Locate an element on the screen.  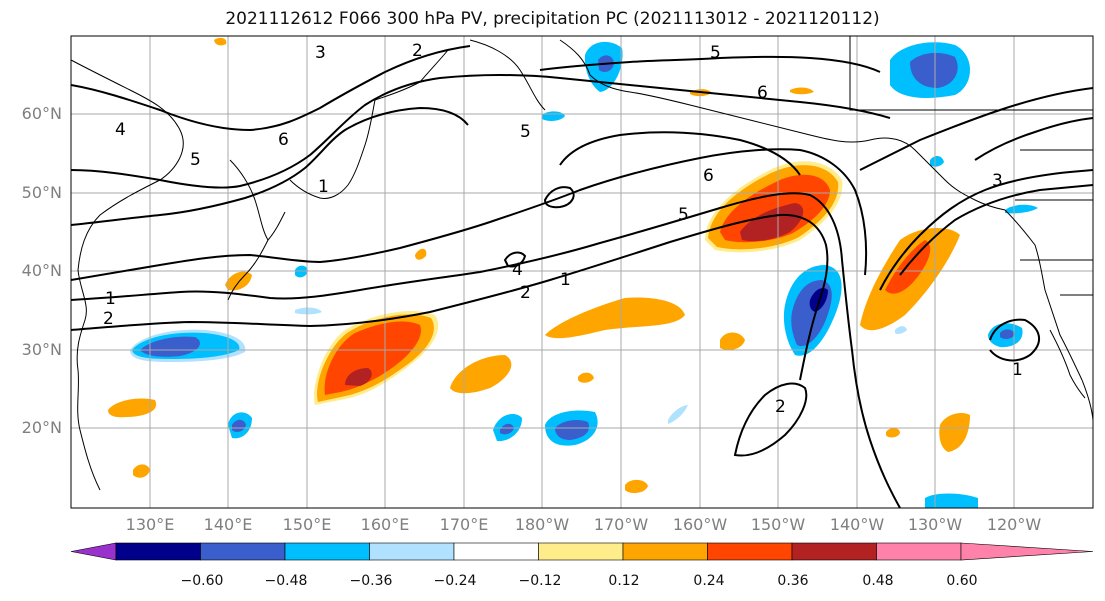
colorbar is located at coordinates (582, 551).